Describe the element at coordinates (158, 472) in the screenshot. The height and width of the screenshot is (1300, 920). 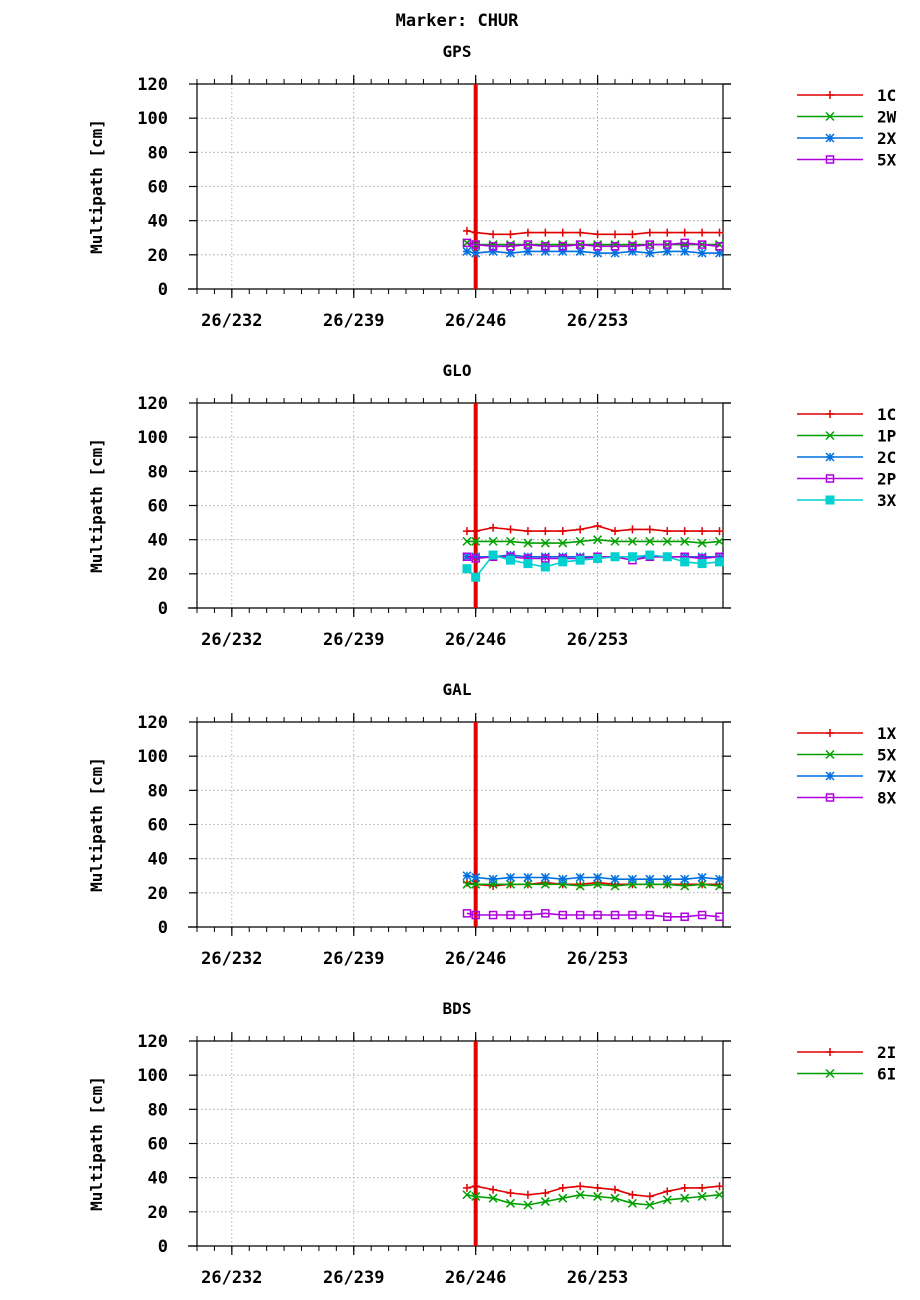
I see `y-tick-label: 80` at that location.